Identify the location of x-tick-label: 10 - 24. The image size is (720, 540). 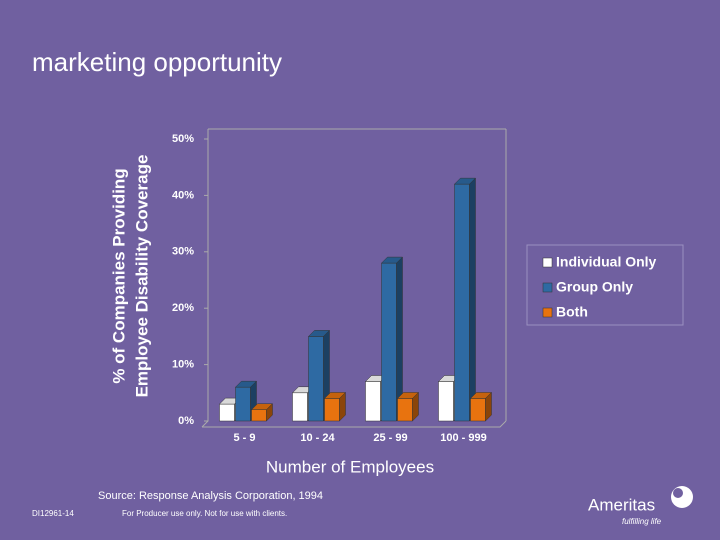
(317, 438).